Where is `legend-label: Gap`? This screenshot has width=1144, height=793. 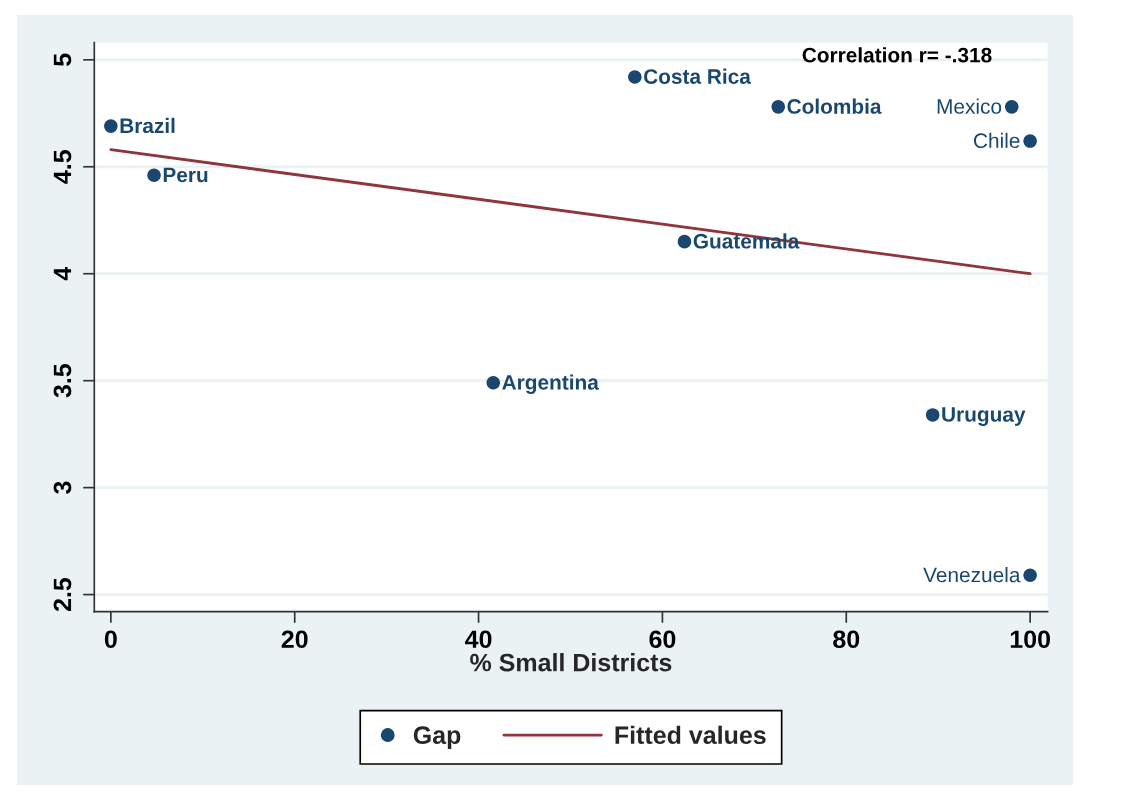 legend-label: Gap is located at coordinates (437, 737).